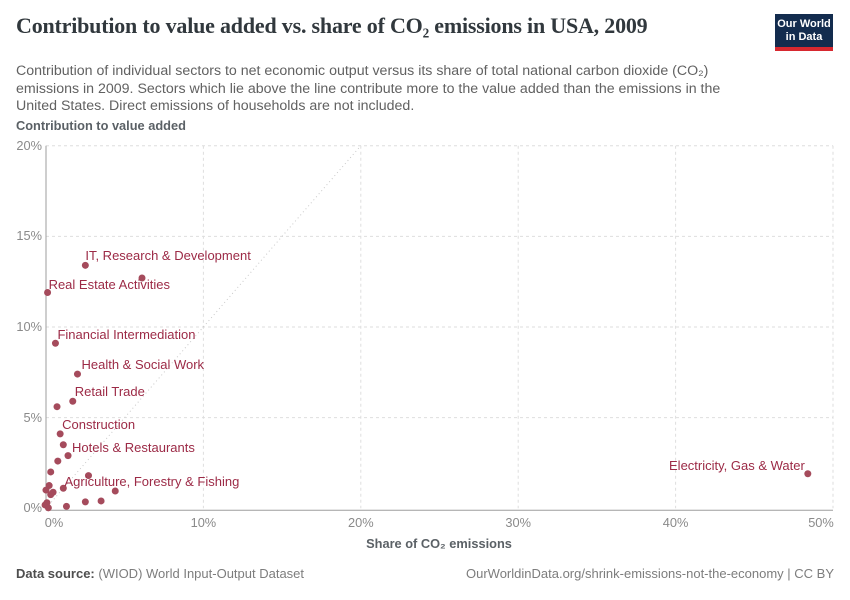  What do you see at coordinates (518, 522) in the screenshot?
I see `x-tick-label: 30%` at bounding box center [518, 522].